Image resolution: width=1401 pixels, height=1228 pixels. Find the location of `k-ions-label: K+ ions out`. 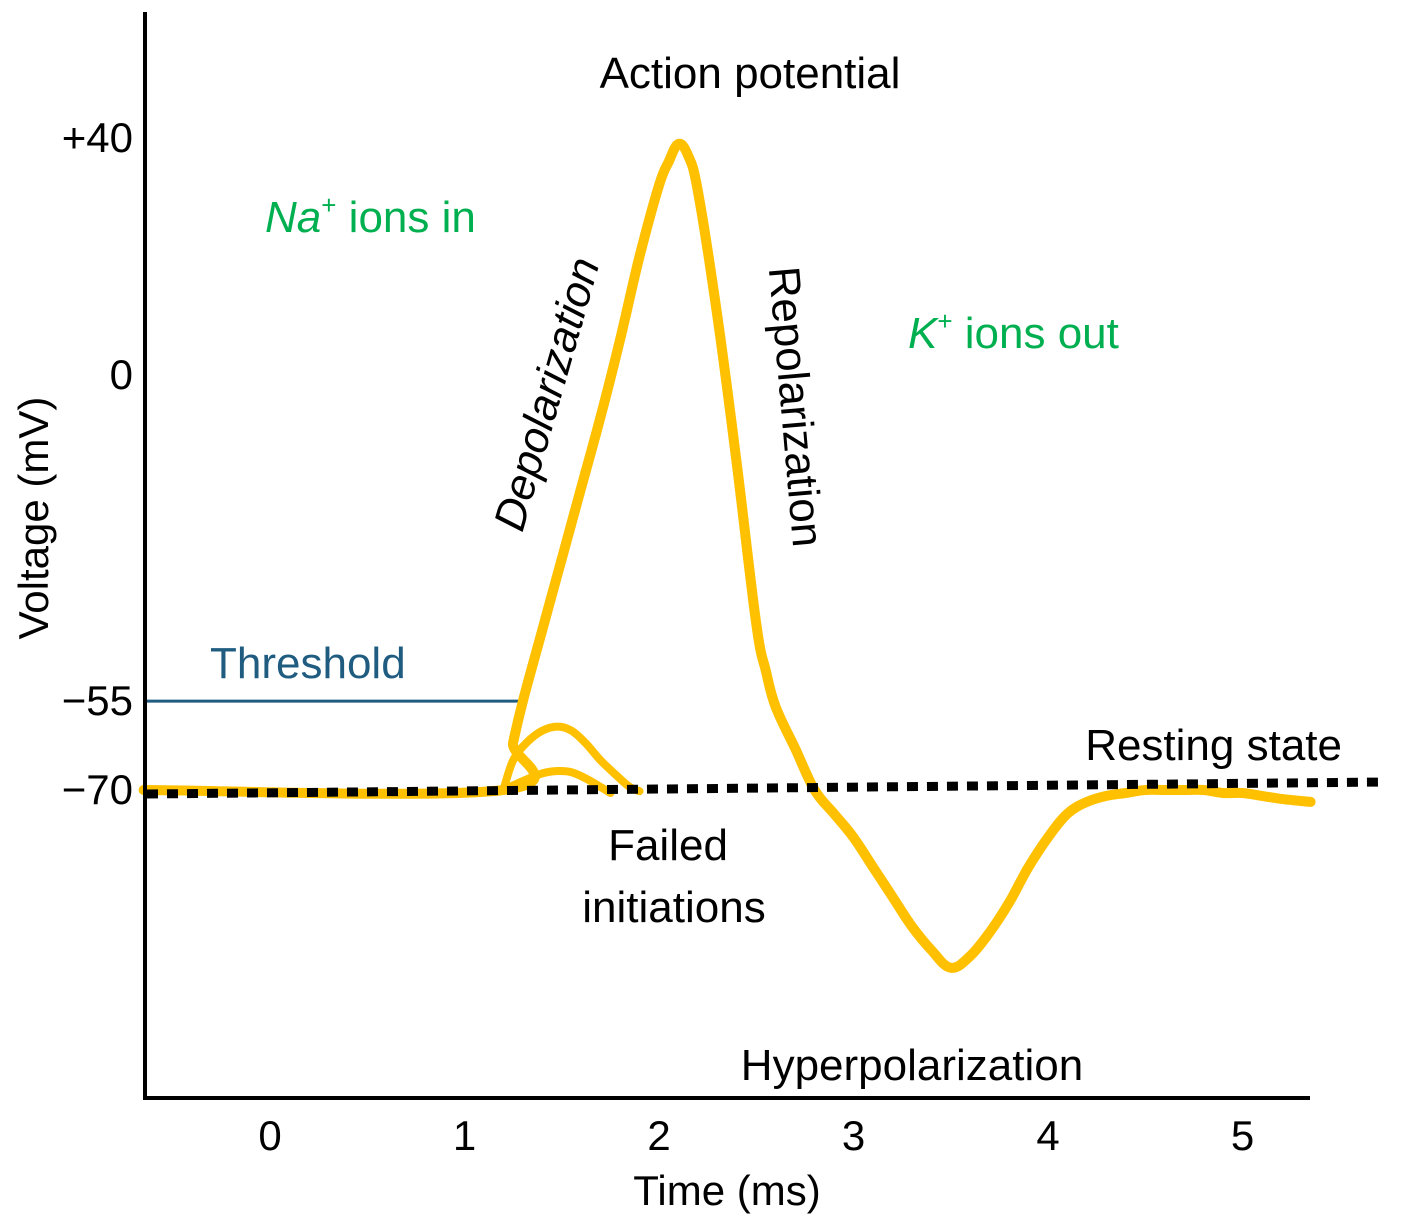

k-ions-label: K+ ions out is located at coordinates (1013, 332).